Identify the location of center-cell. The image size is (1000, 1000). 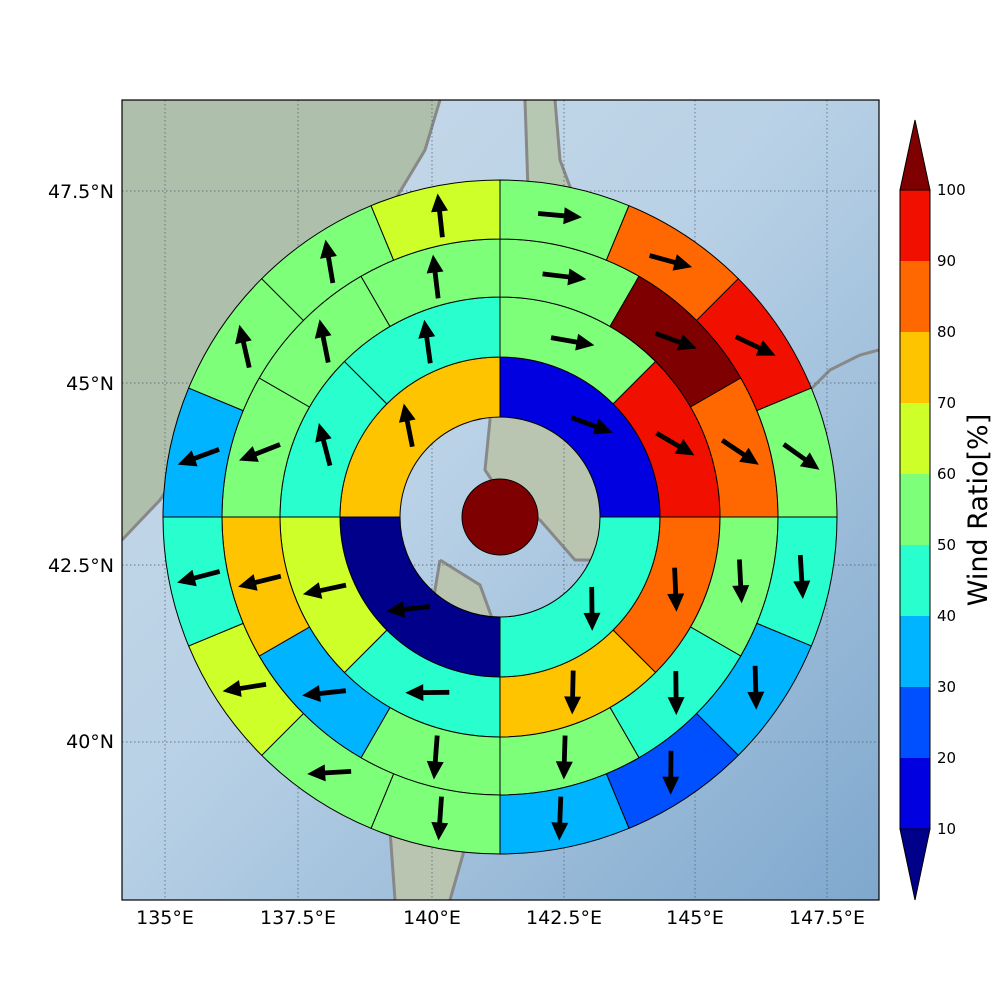
(500, 517).